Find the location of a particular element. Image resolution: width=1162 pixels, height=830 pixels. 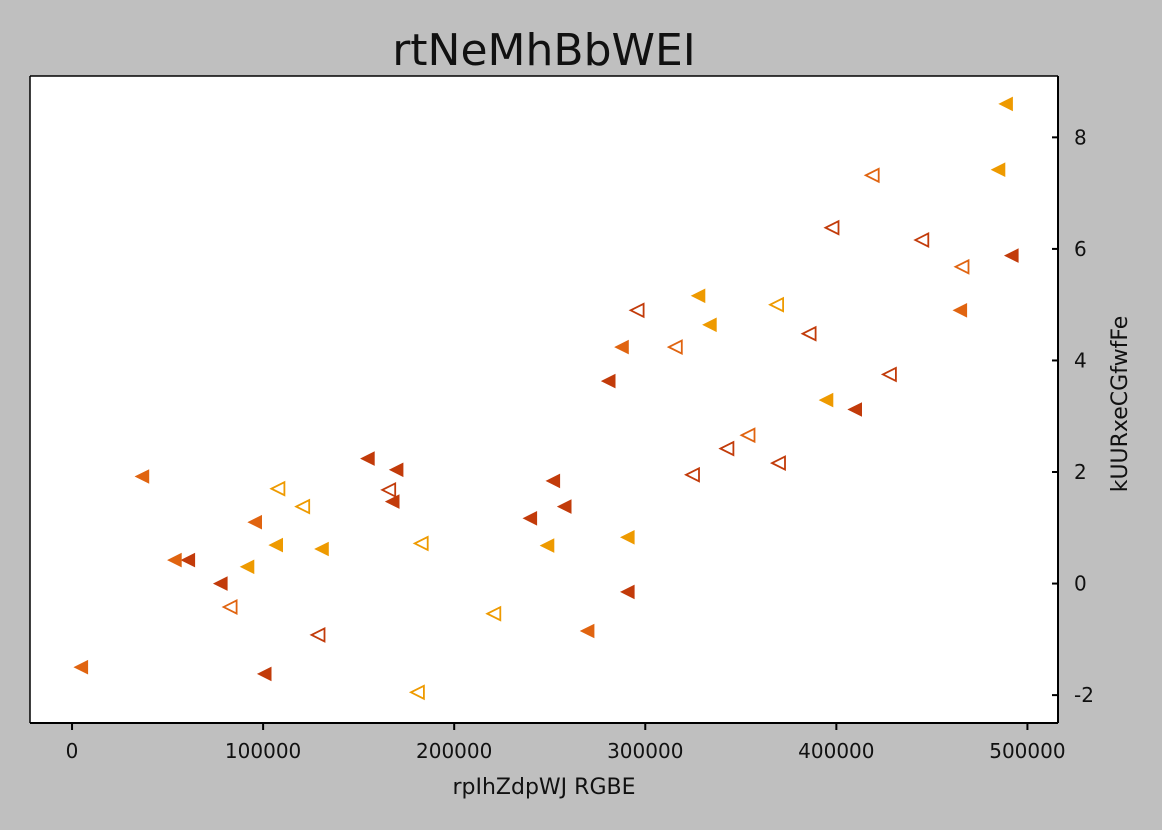

x-tick-label: 100000 is located at coordinates (263, 751).